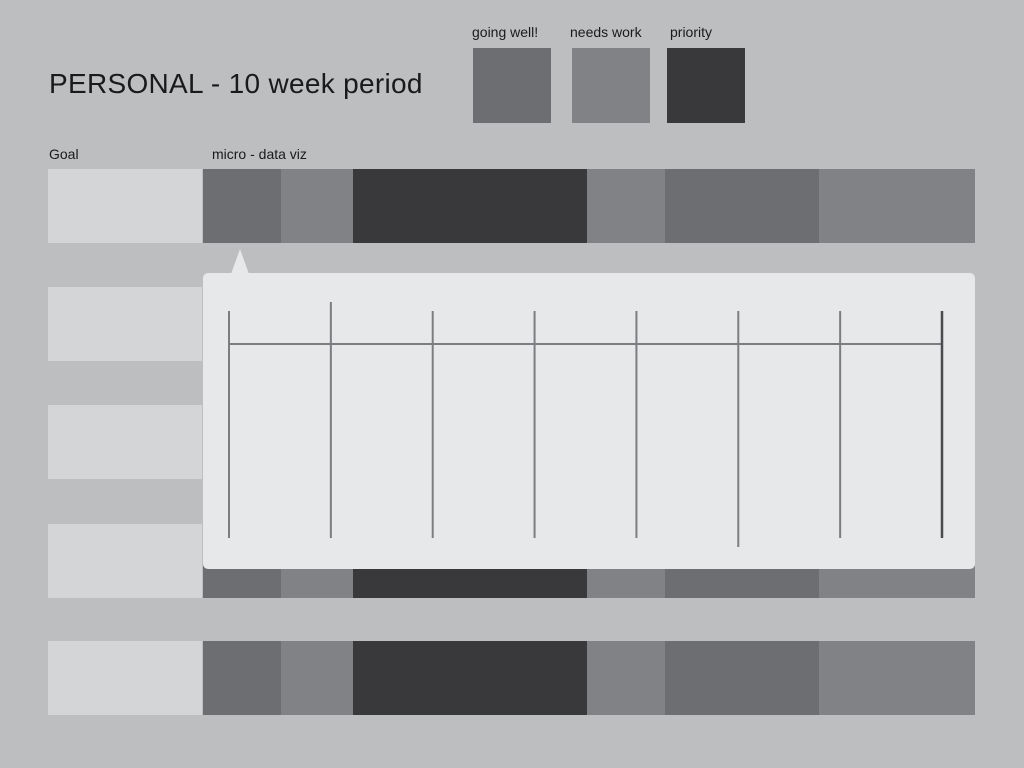 The image size is (1024, 768). I want to click on legend-label: priority, so click(691, 32).